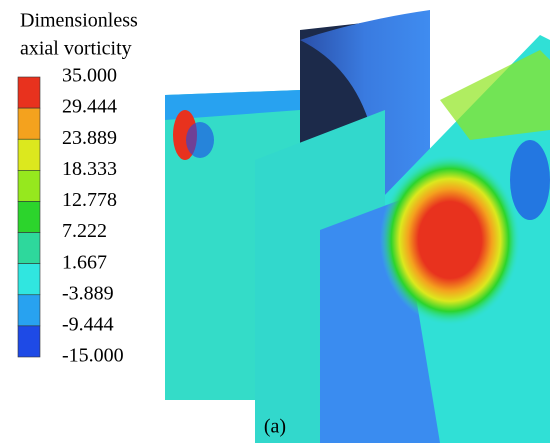 The height and width of the screenshot is (443, 550). I want to click on region, so click(495, 95).